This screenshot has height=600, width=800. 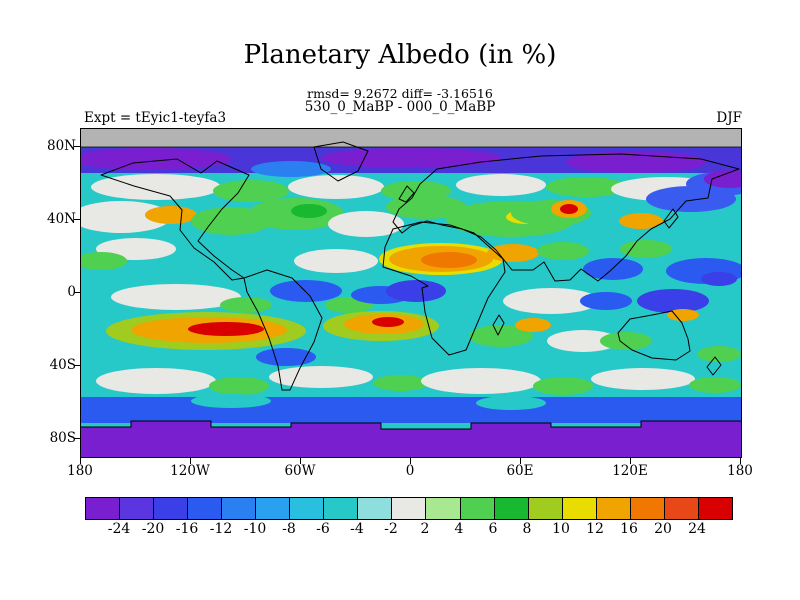 I want to click on colorbar-tick-label: -2, so click(x=391, y=529).